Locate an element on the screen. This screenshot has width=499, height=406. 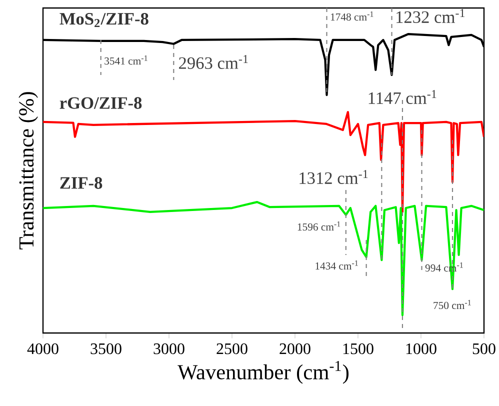
x-tick-label: 2500 is located at coordinates (232, 348).